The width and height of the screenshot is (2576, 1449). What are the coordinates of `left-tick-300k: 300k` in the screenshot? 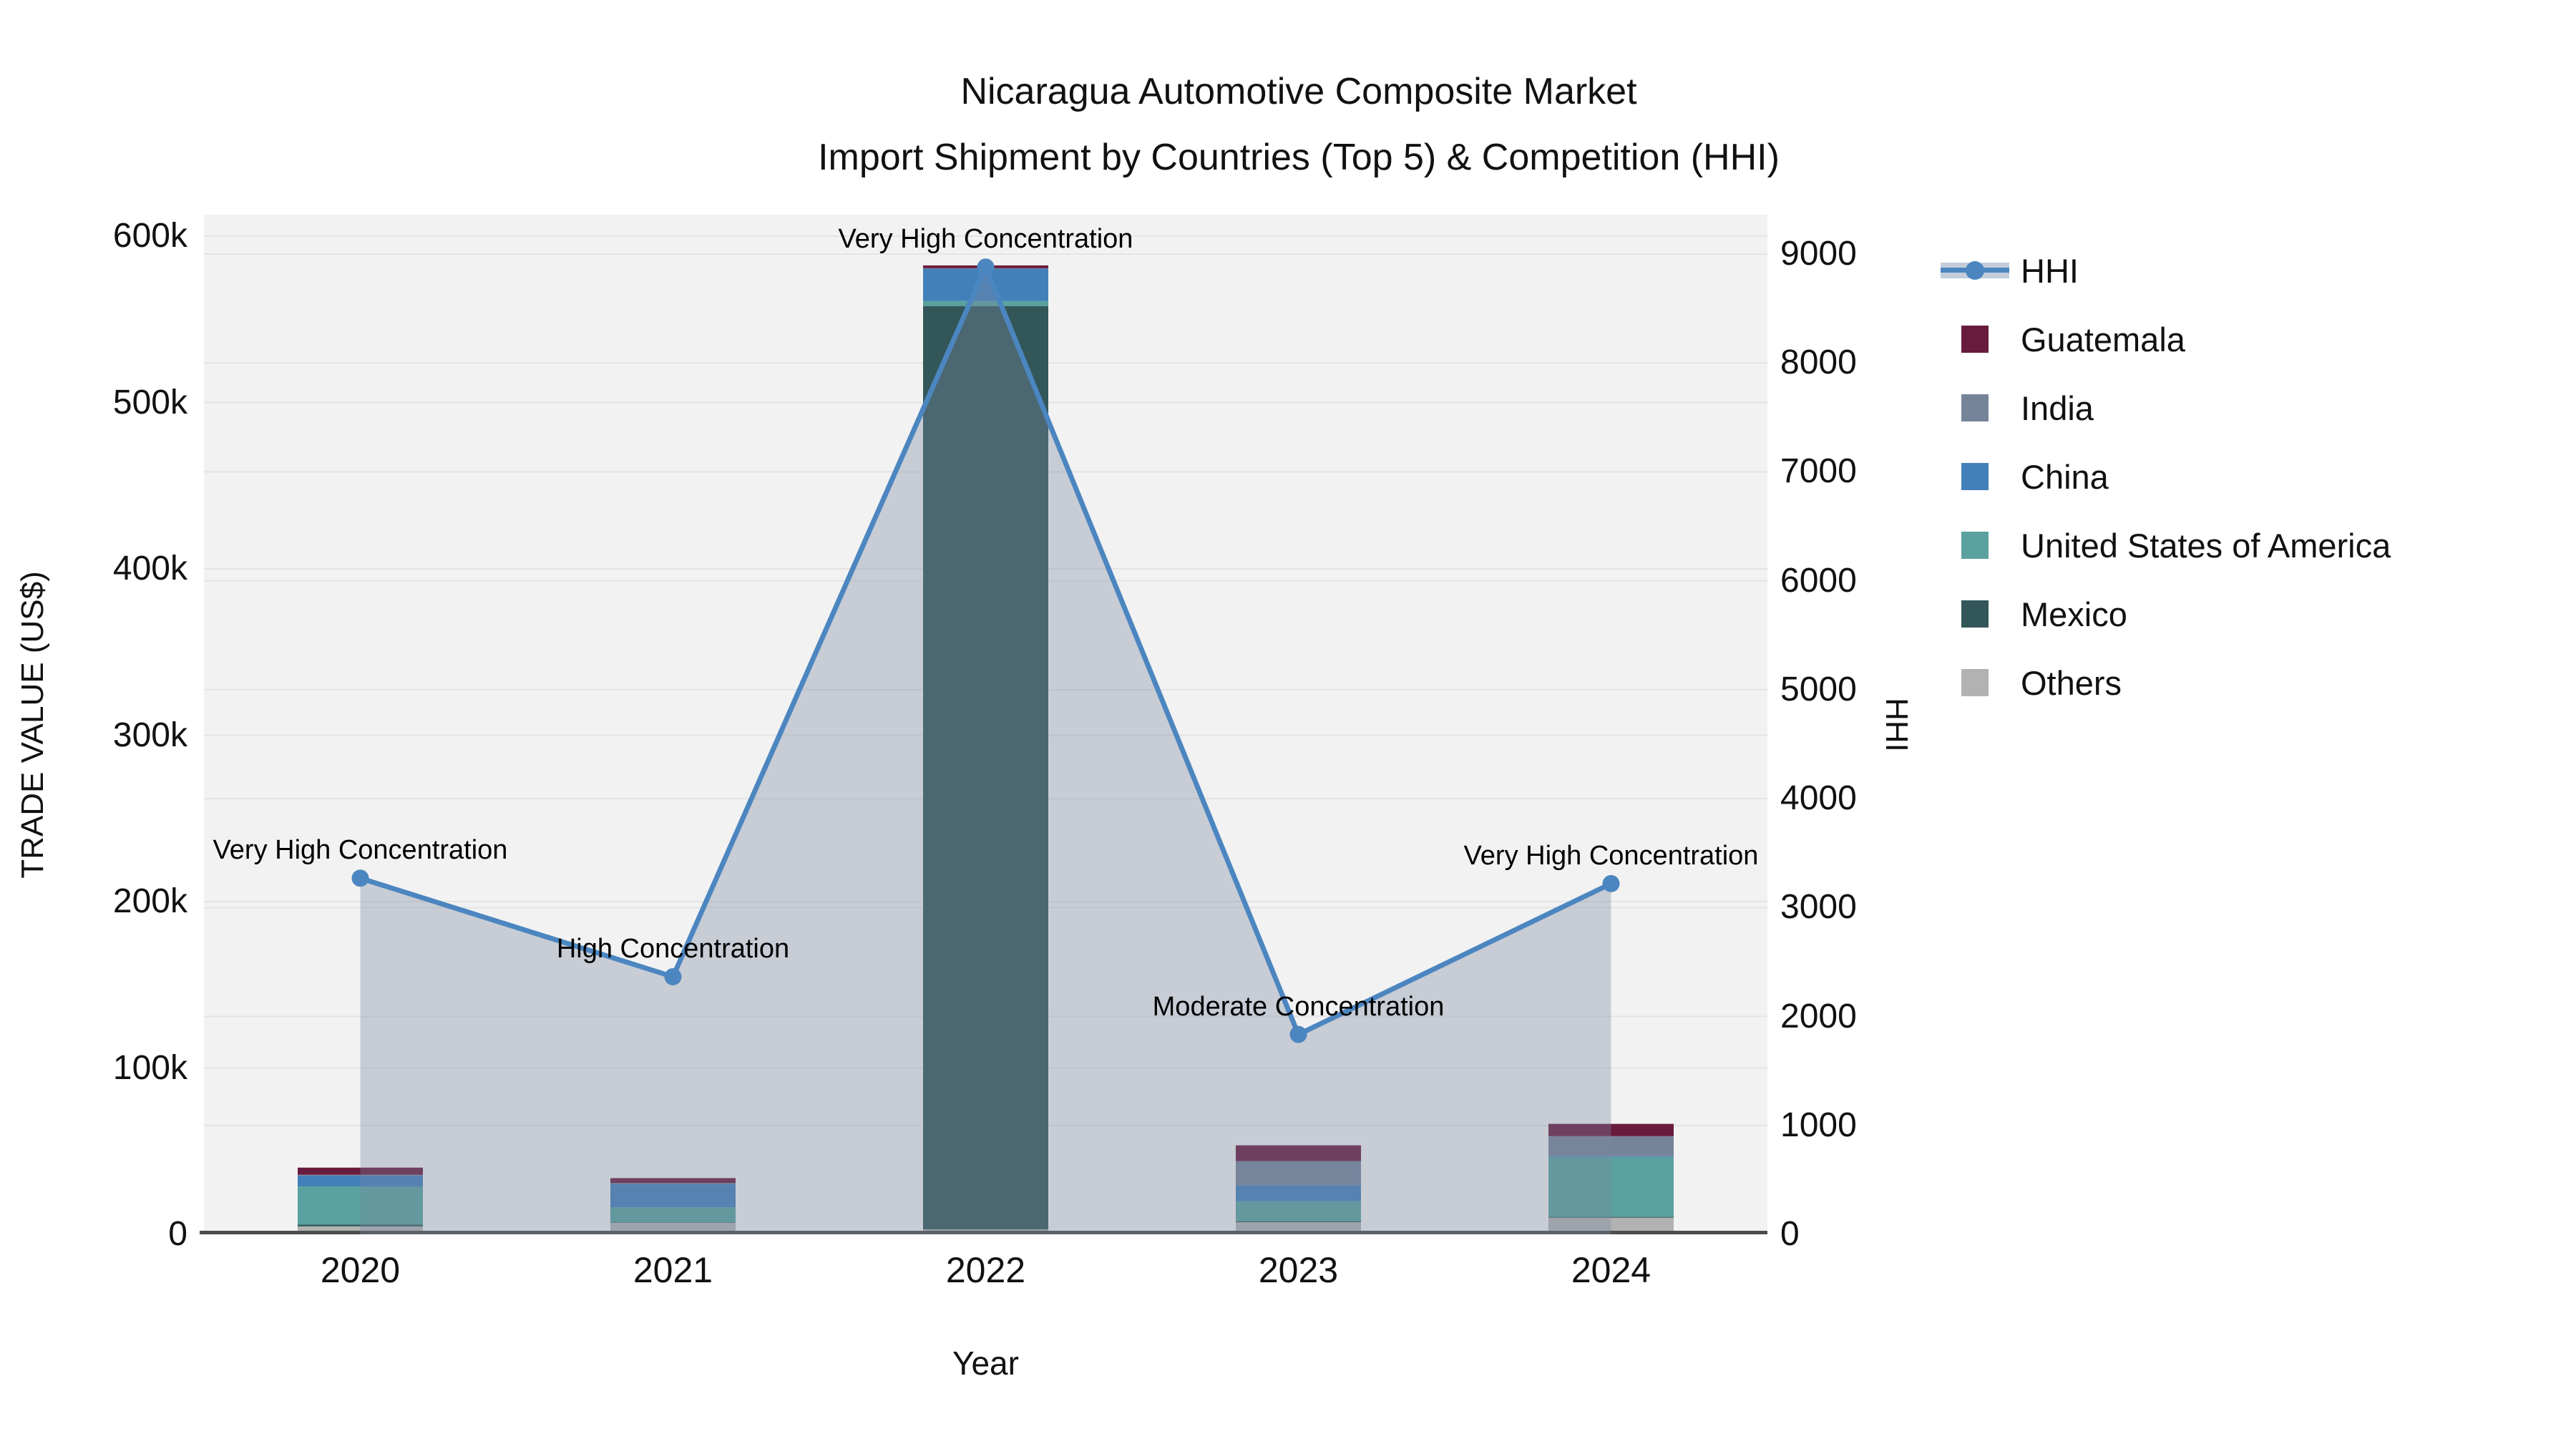 It's located at (149, 735).